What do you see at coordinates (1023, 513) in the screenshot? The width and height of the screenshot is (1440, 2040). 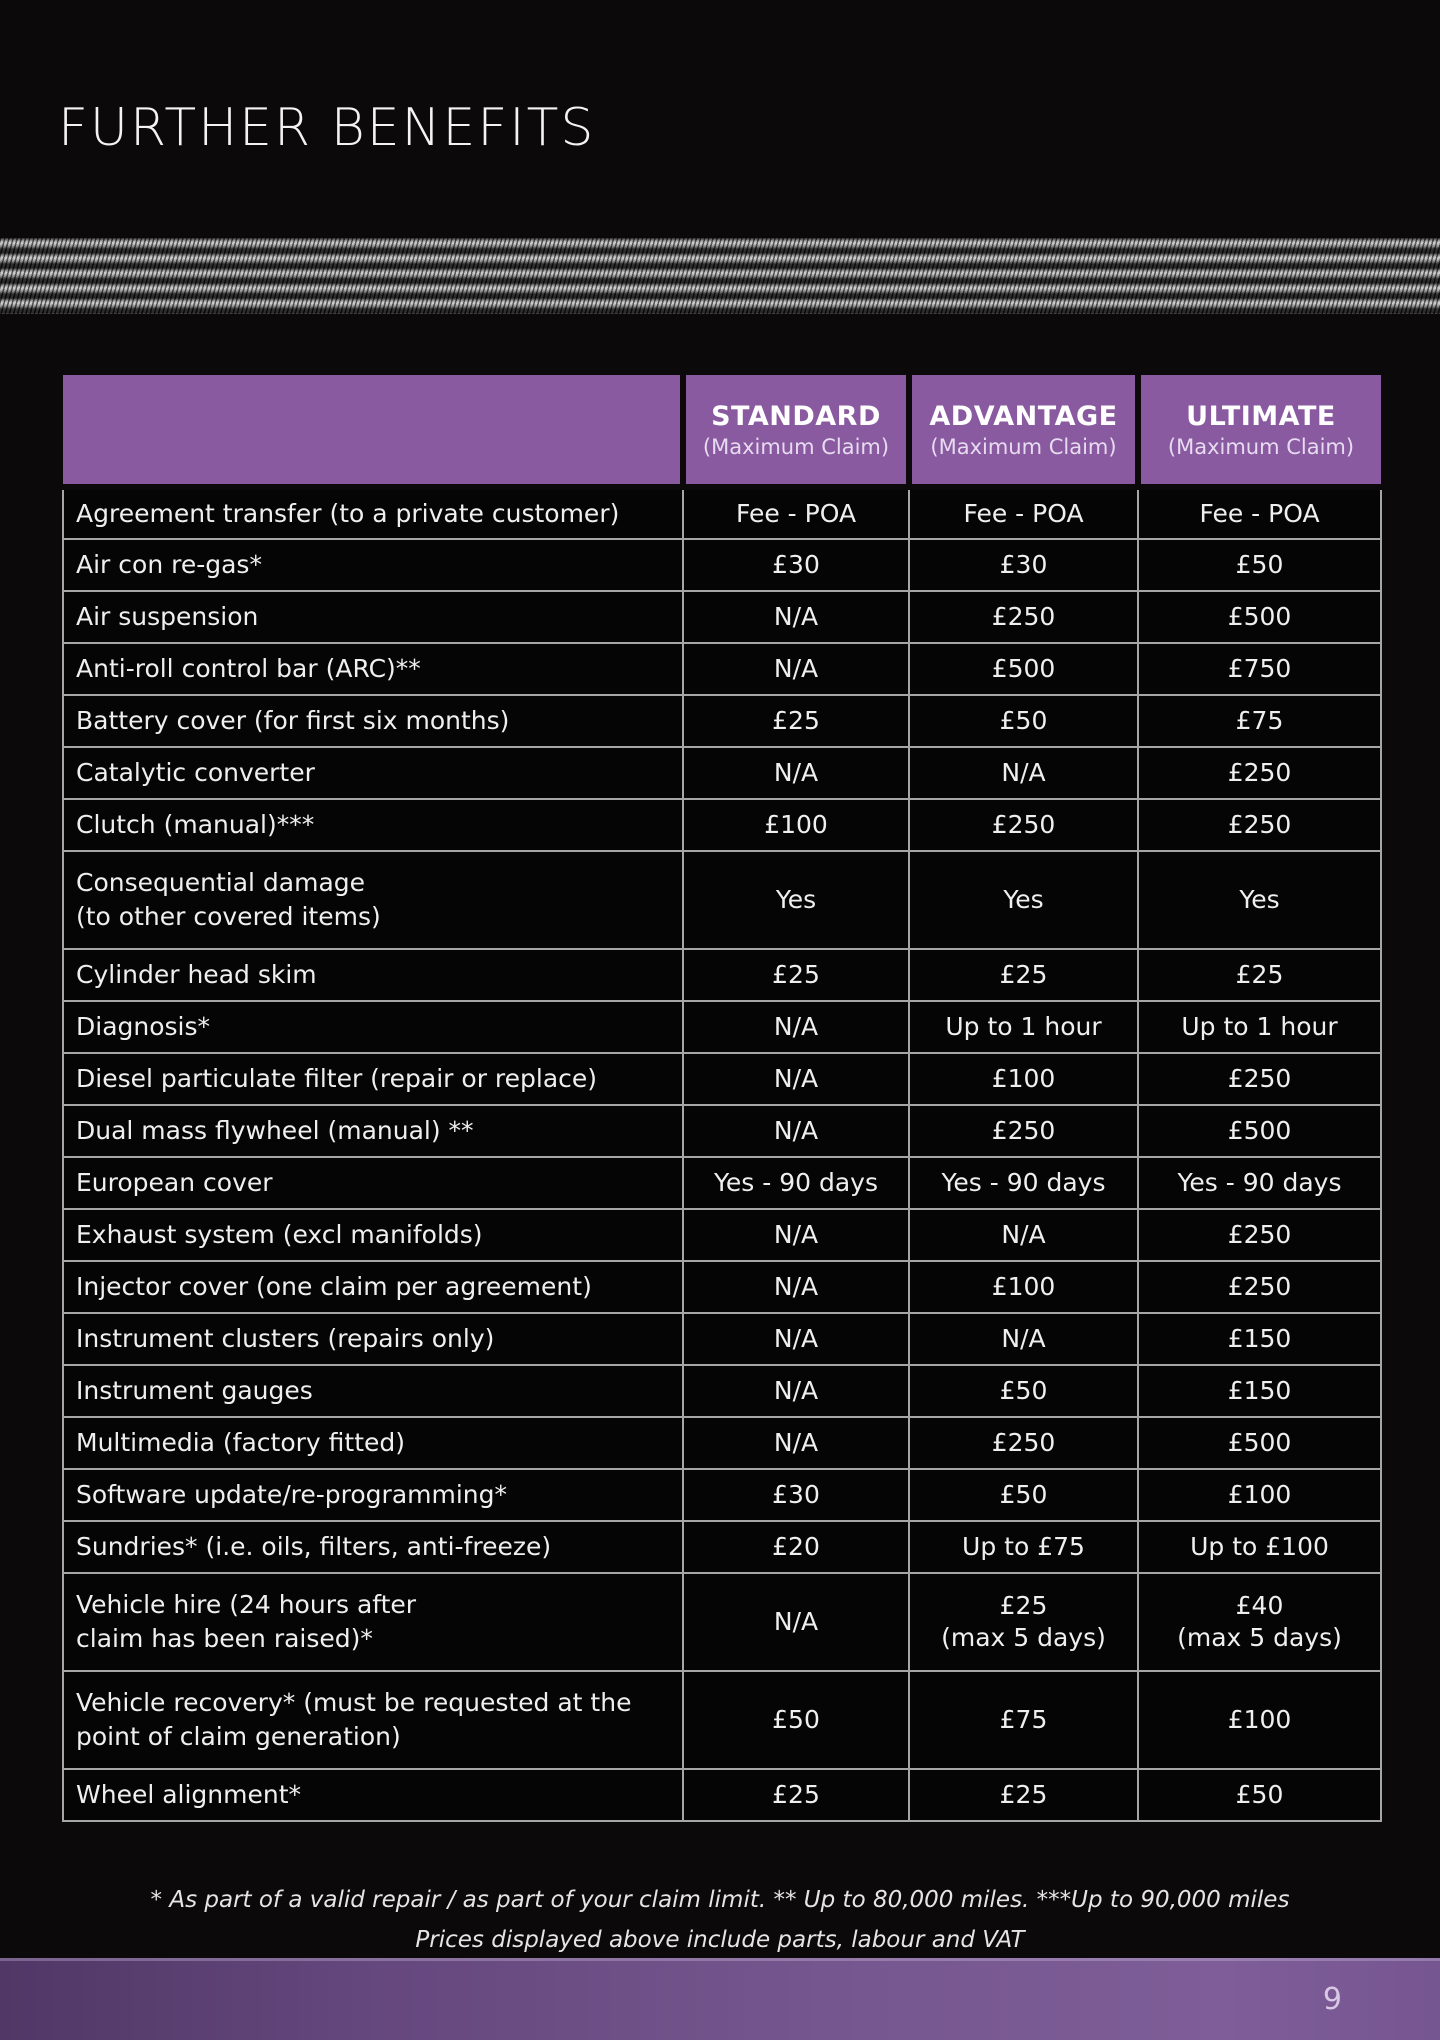 I see `advantage-value: Fee - POA` at bounding box center [1023, 513].